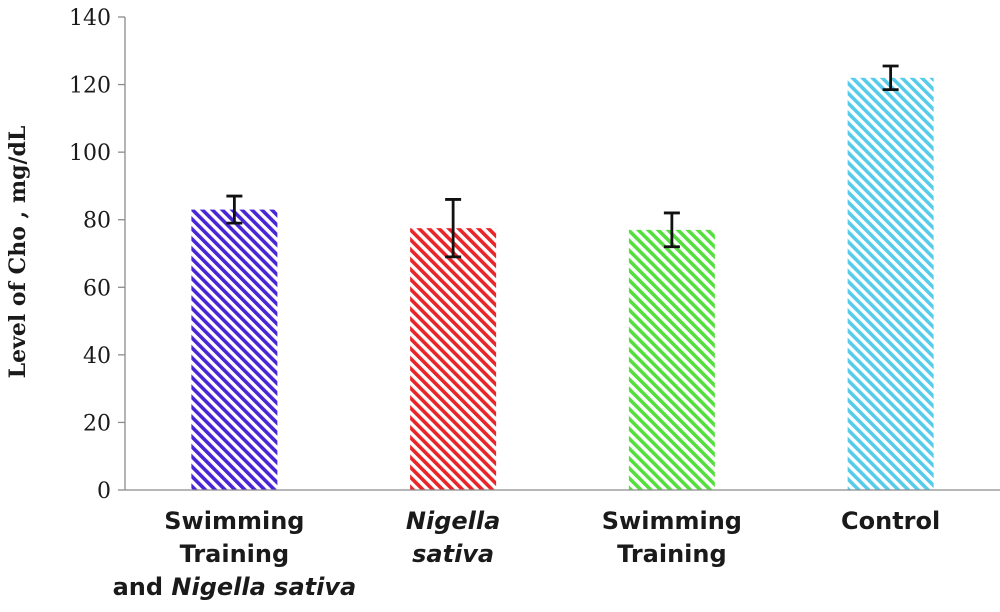 The width and height of the screenshot is (1000, 612). I want to click on y-tick-label: 80, so click(97, 221).